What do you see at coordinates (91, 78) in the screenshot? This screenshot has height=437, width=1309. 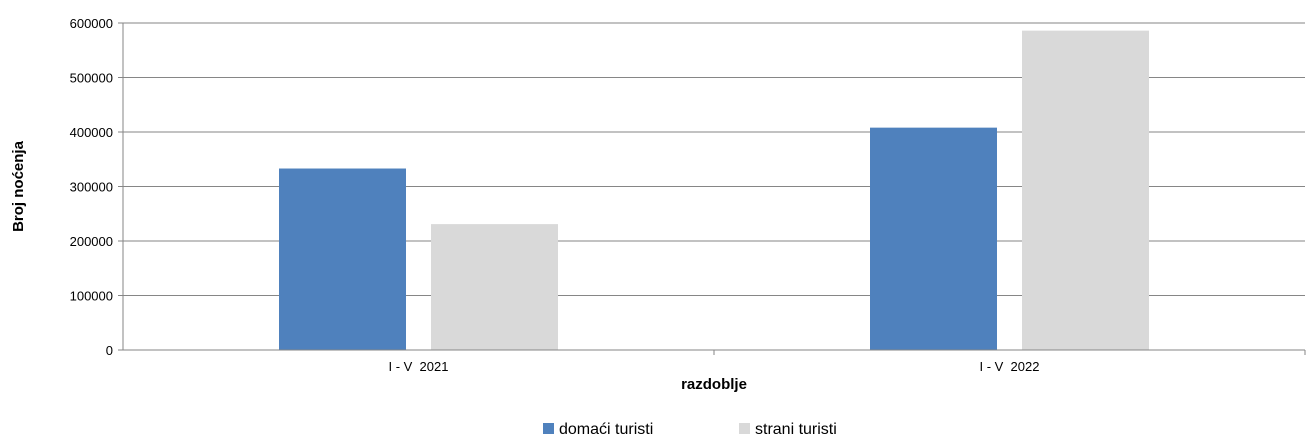 I see `y-tick-label: 500000` at bounding box center [91, 78].